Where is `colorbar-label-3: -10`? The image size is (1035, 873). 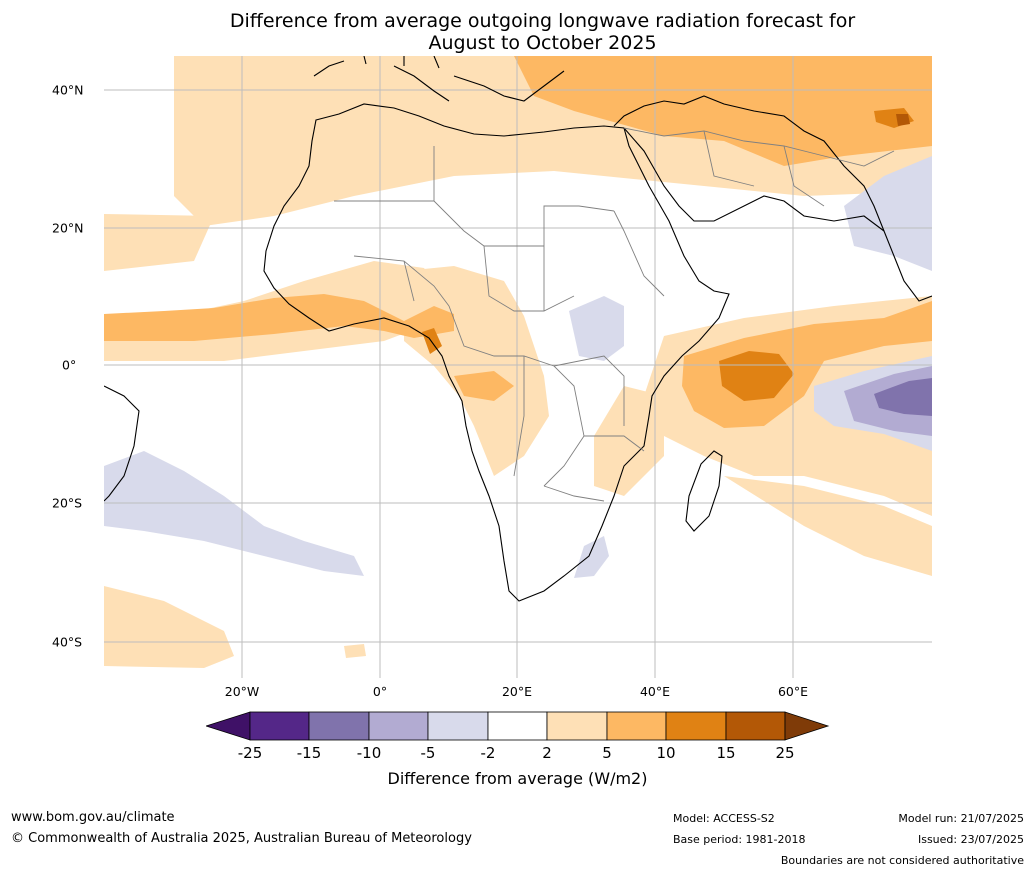
colorbar-label-3: -10 is located at coordinates (369, 753).